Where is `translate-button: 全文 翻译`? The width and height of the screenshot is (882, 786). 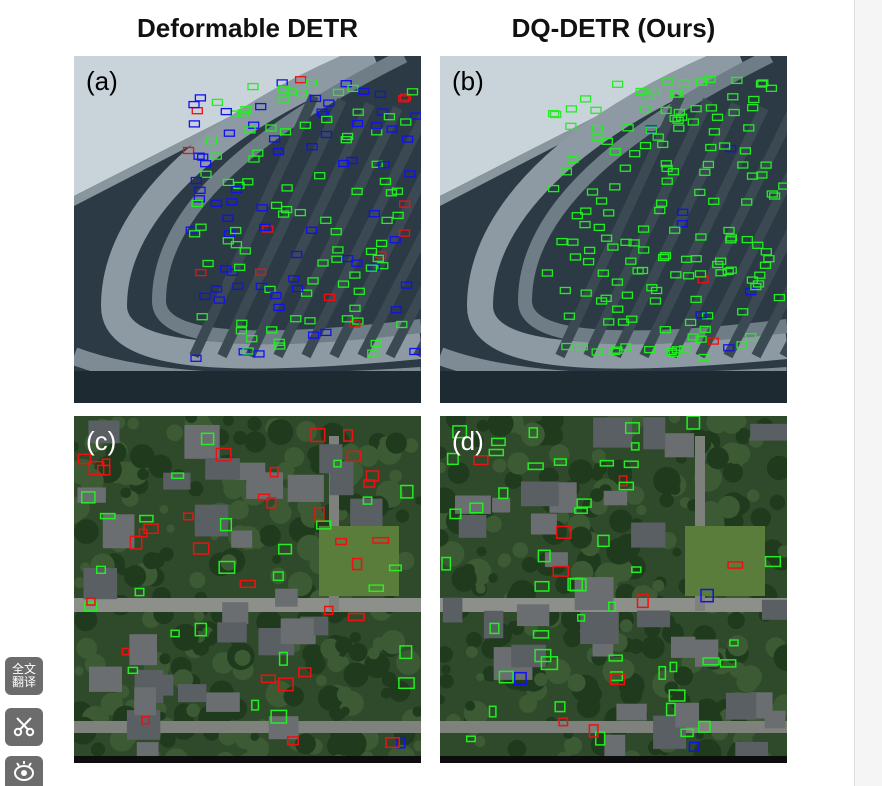 translate-button: 全文 翻译 is located at coordinates (24, 676).